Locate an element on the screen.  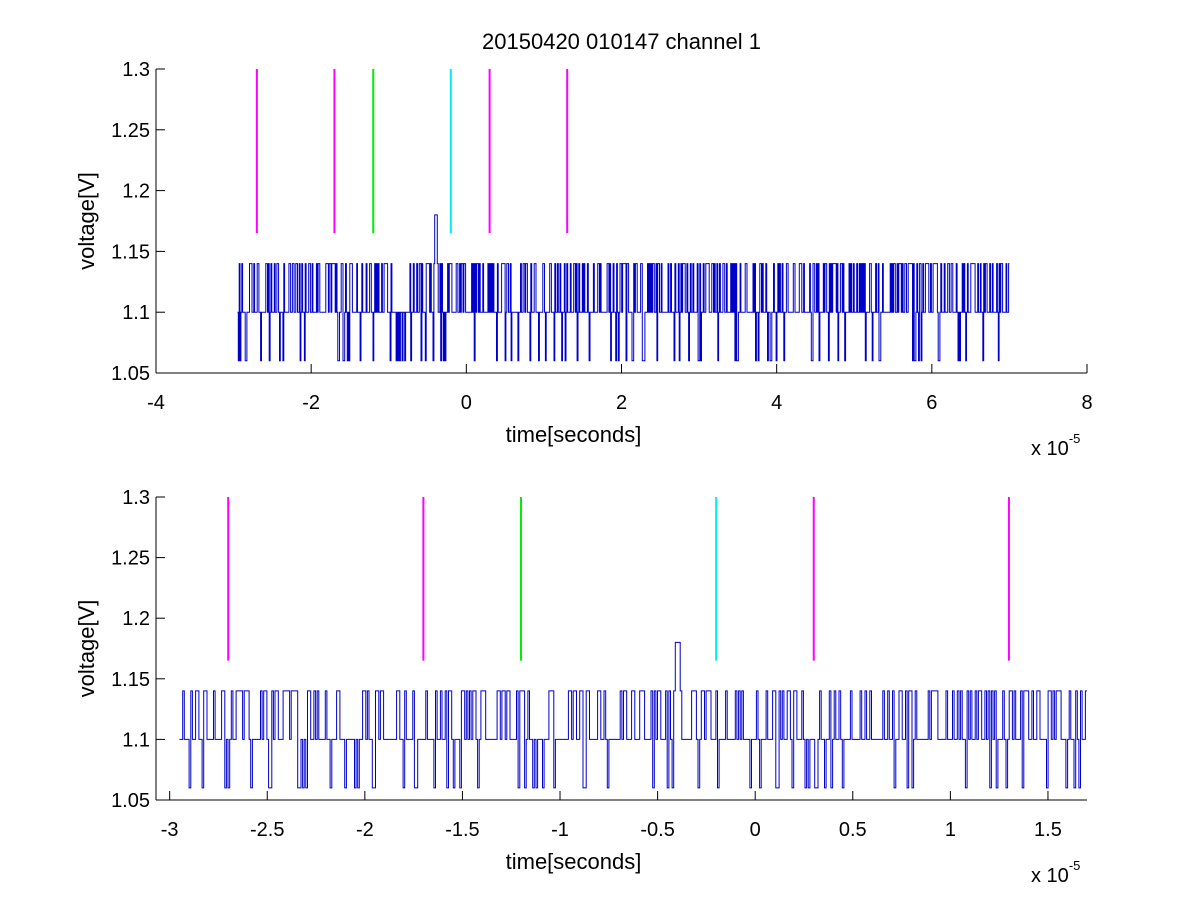
x-tick-label: 1 is located at coordinates (950, 830).